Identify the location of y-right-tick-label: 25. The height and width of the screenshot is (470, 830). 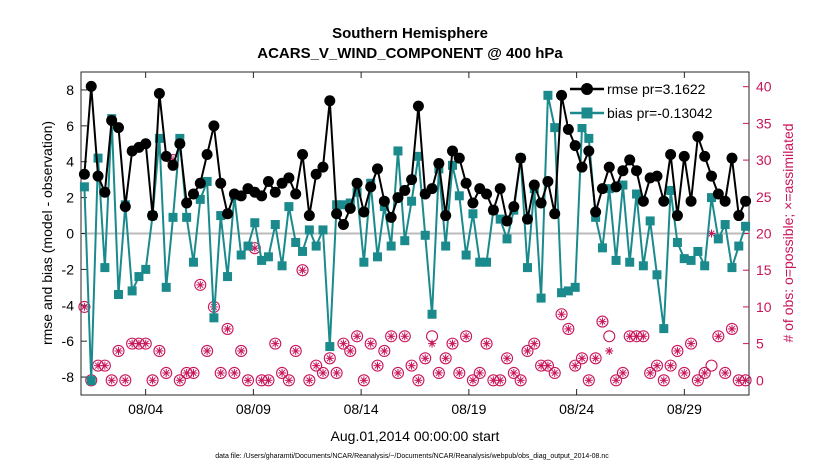
(764, 197).